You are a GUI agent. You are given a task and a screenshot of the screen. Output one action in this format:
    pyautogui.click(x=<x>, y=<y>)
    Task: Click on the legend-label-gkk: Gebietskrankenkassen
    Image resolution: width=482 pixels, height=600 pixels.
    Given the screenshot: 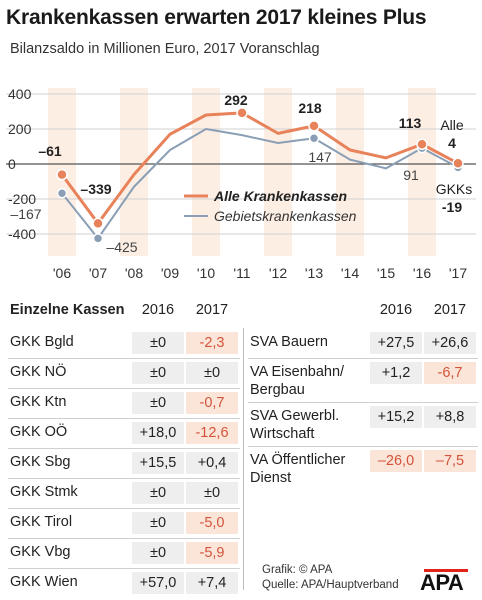 What is the action you would take?
    pyautogui.click(x=285, y=216)
    